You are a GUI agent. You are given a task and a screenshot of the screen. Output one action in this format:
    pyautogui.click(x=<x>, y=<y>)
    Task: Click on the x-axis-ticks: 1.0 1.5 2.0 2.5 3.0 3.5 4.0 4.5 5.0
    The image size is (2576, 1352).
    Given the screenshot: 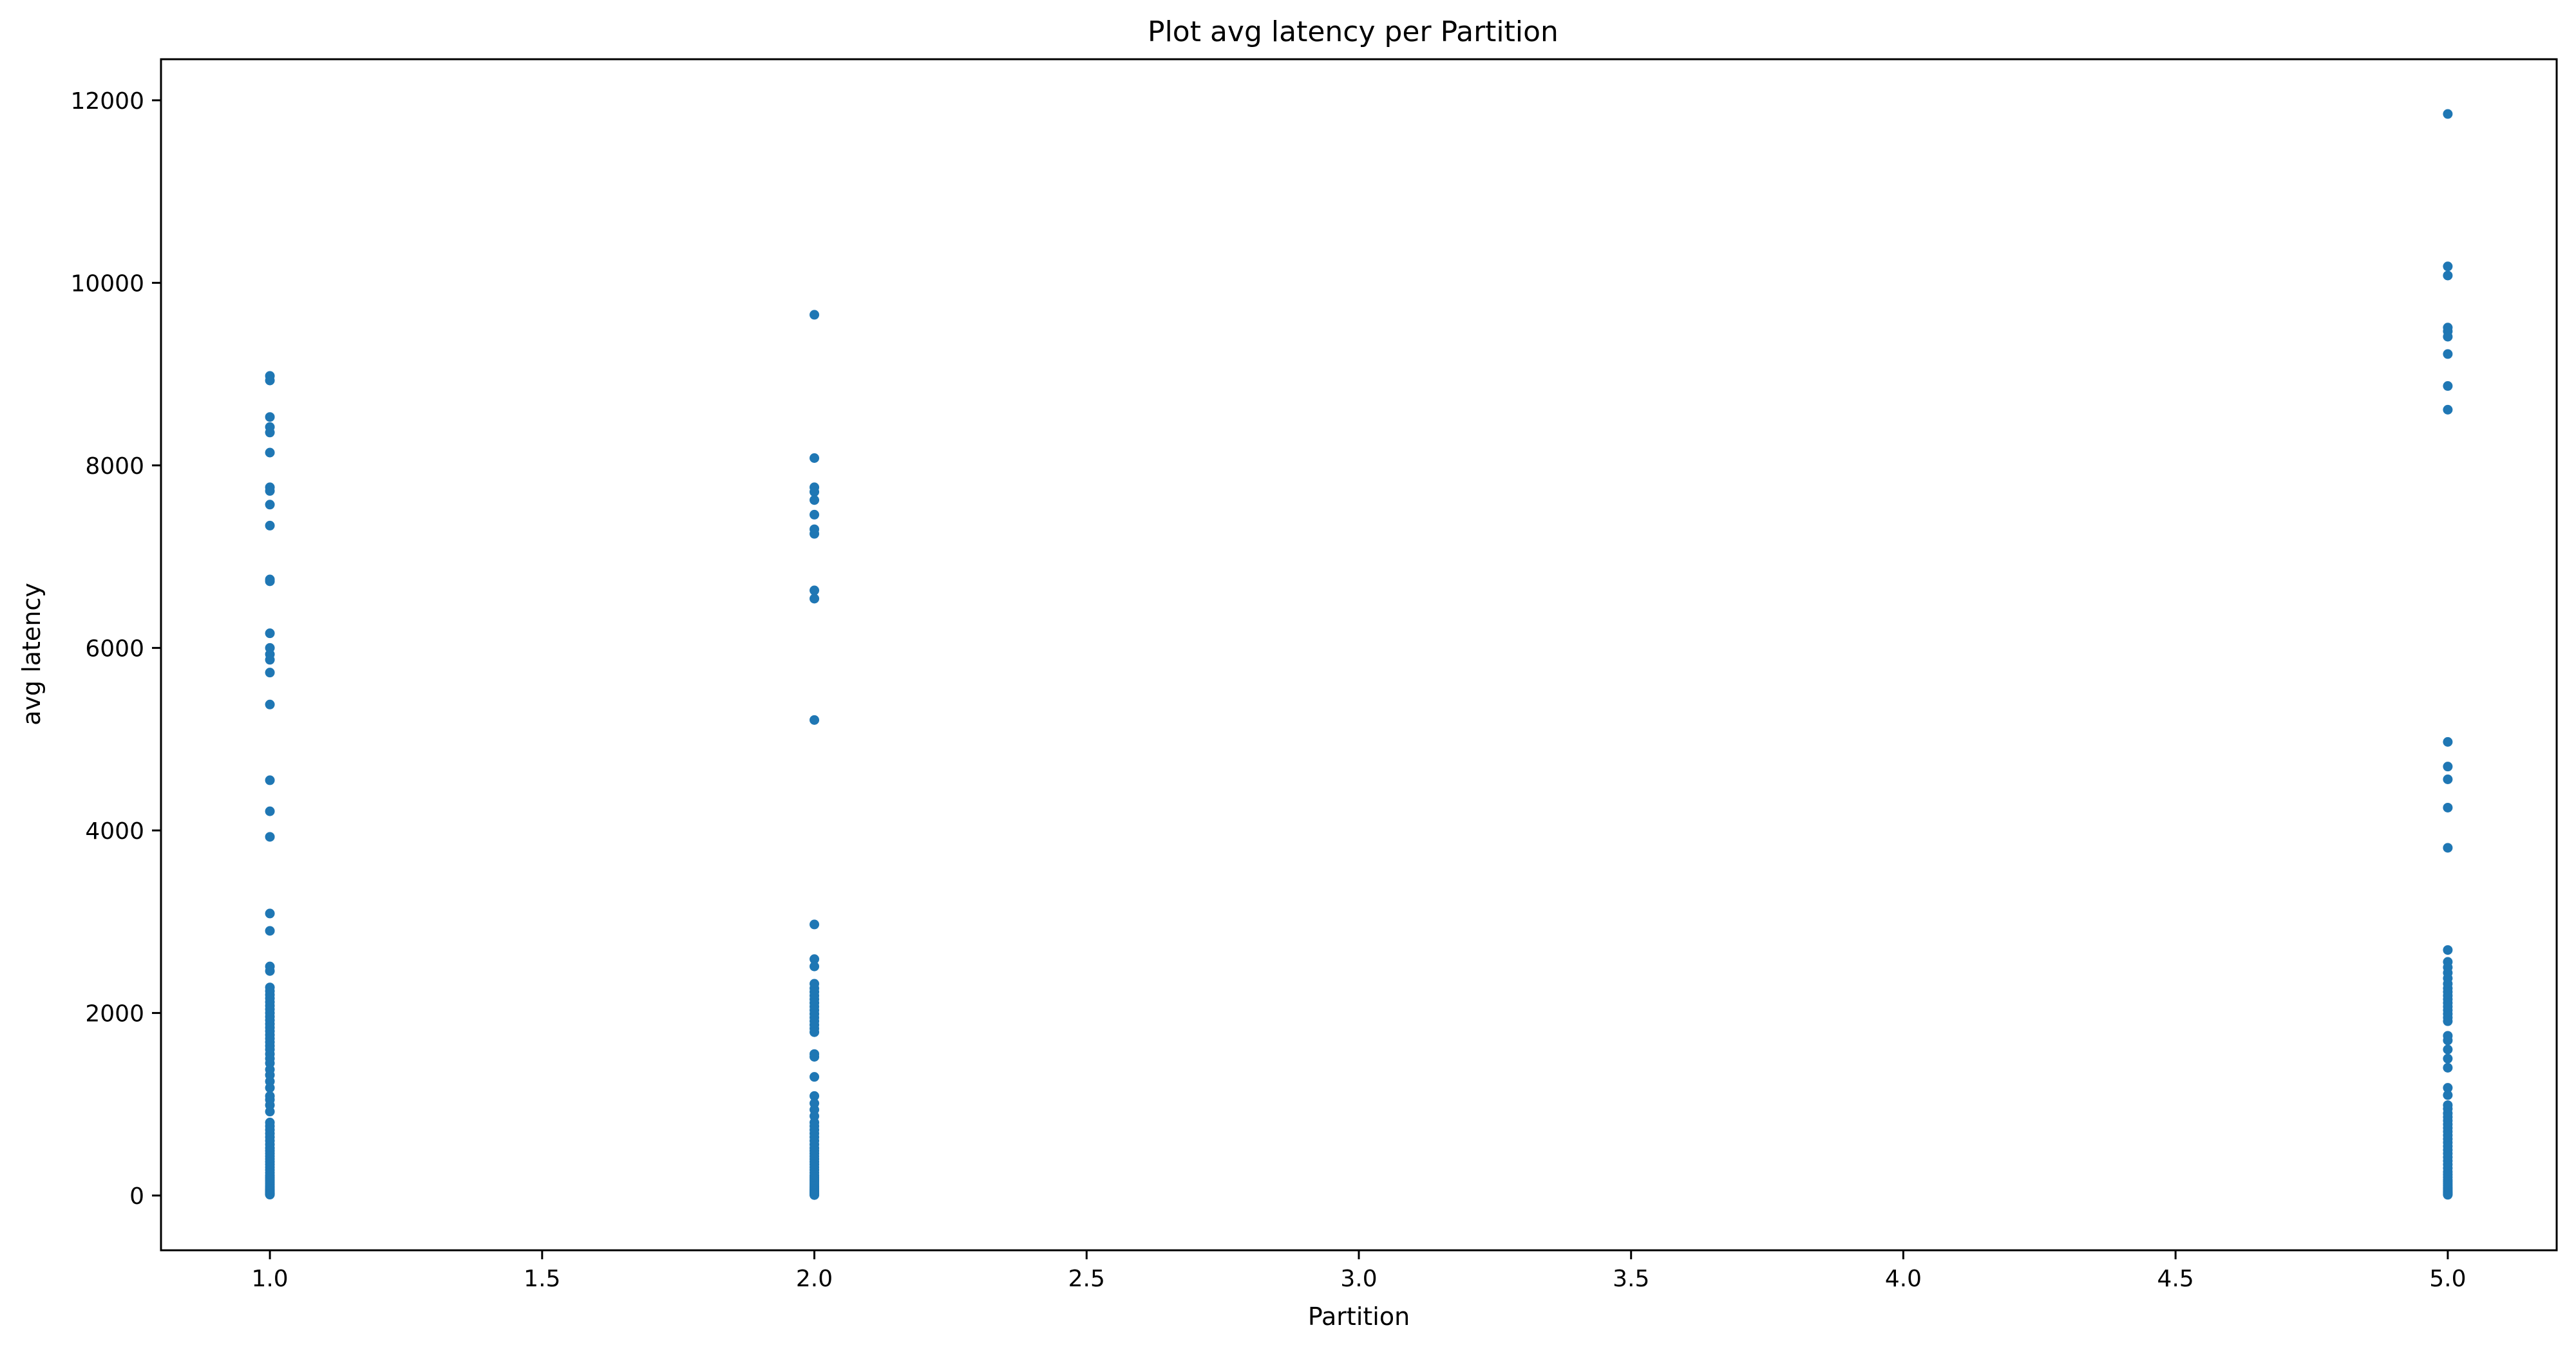 What is the action you would take?
    pyautogui.click(x=1359, y=1271)
    